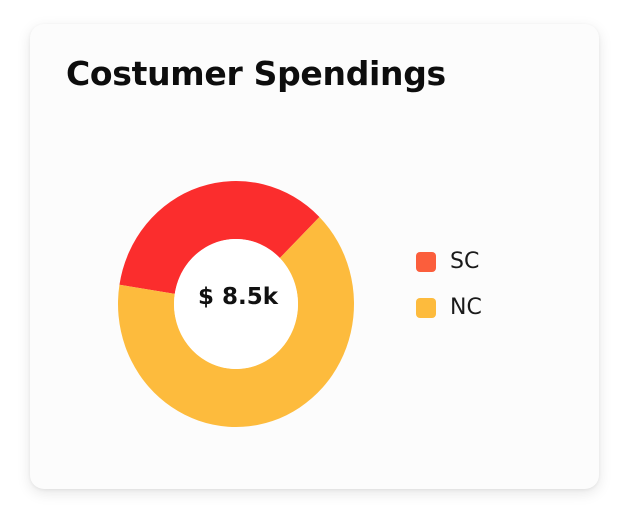 The image size is (631, 526). What do you see at coordinates (426, 262) in the screenshot?
I see `legend-swatch-sc` at bounding box center [426, 262].